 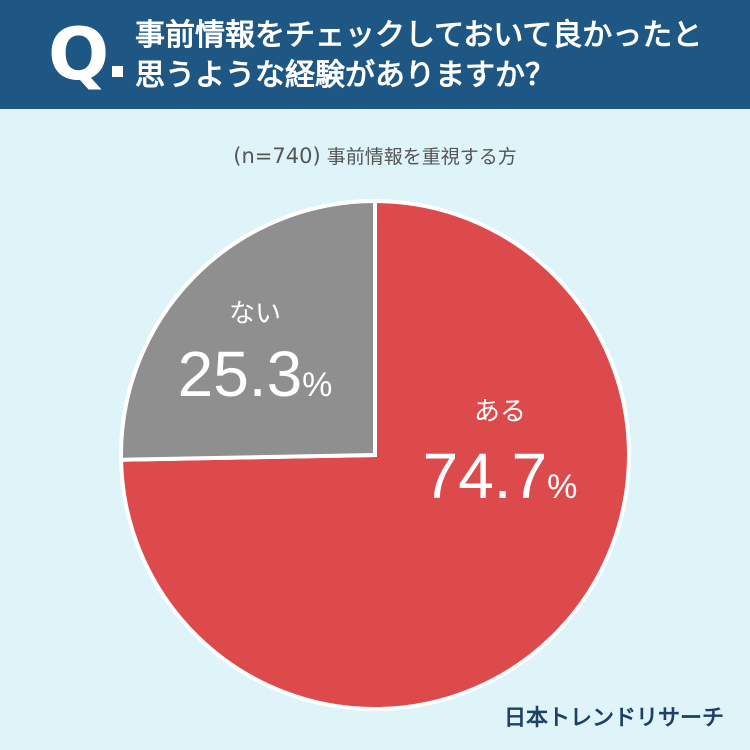 I want to click on question-line-1: 事前情報をチェックしておいて良かったと, so click(x=419, y=35).